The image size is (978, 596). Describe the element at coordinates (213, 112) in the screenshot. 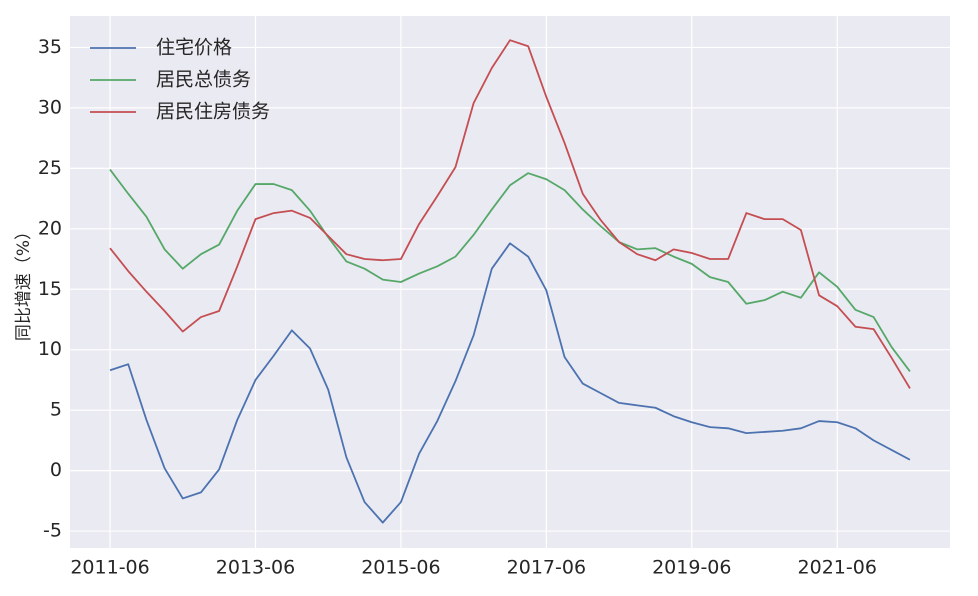

I see `legend-label: 居民住房债务` at that location.